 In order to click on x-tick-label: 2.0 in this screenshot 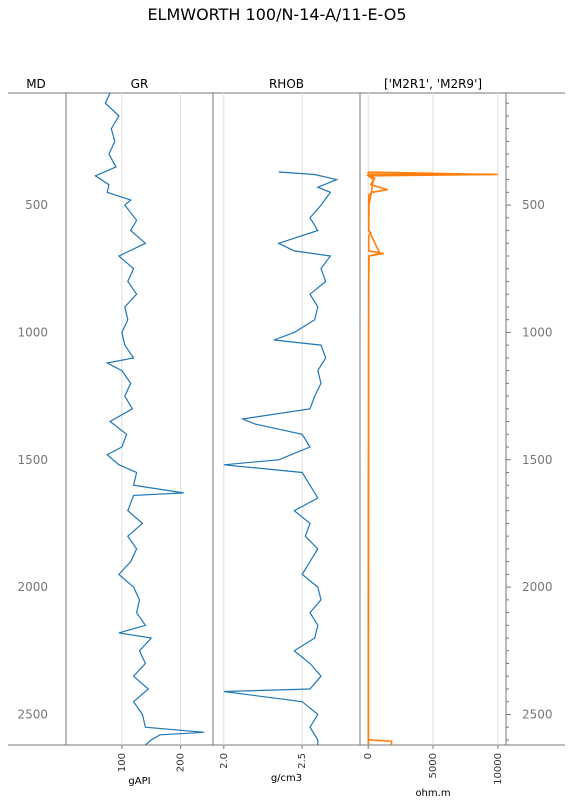, I will do `click(224, 761)`.